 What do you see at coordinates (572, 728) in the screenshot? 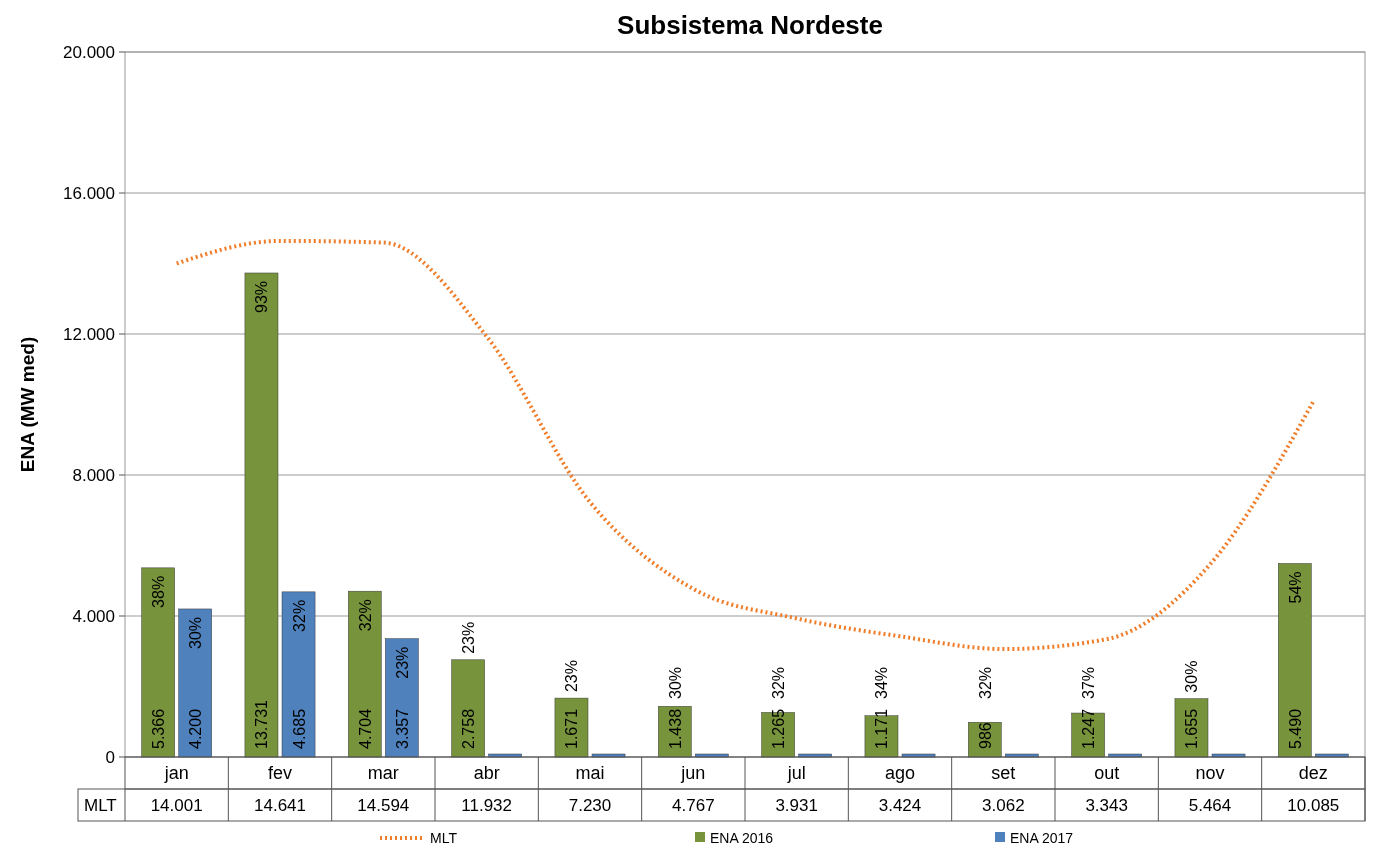
I see `data-label: 1.671` at bounding box center [572, 728].